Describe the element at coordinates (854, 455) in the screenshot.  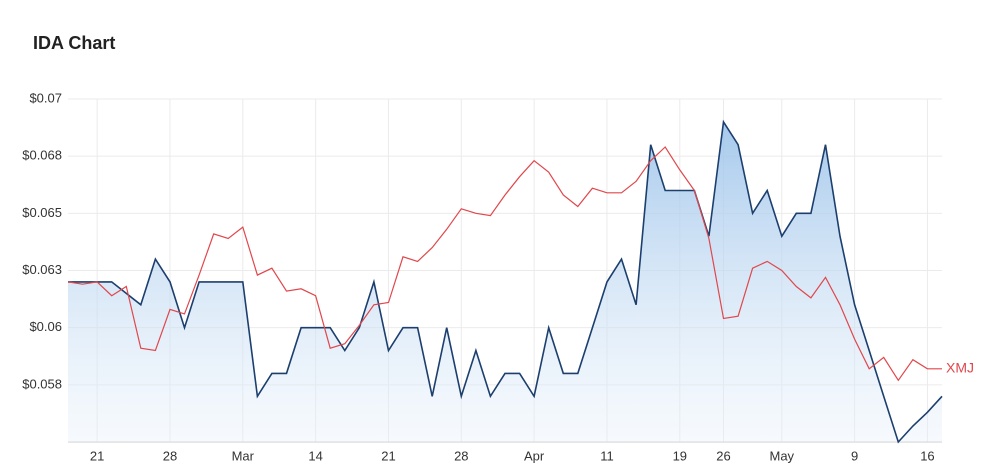
I see `x-tick-label: 9` at that location.